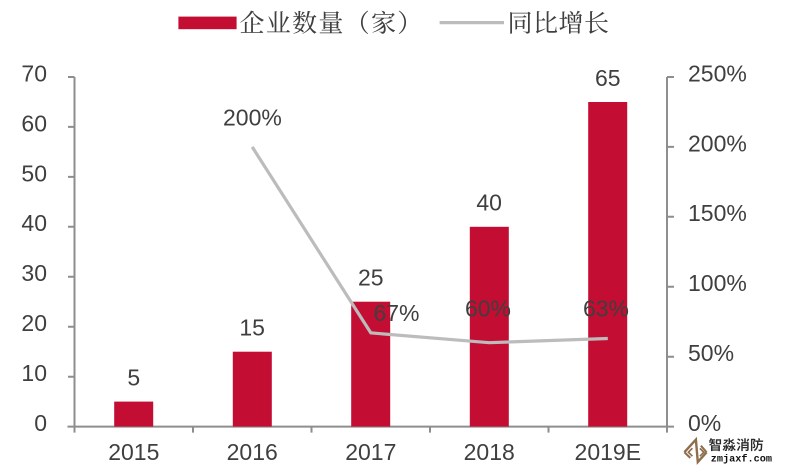 The height and width of the screenshot is (473, 800). Describe the element at coordinates (608, 452) in the screenshot. I see `svg-text: 2019E` at that location.